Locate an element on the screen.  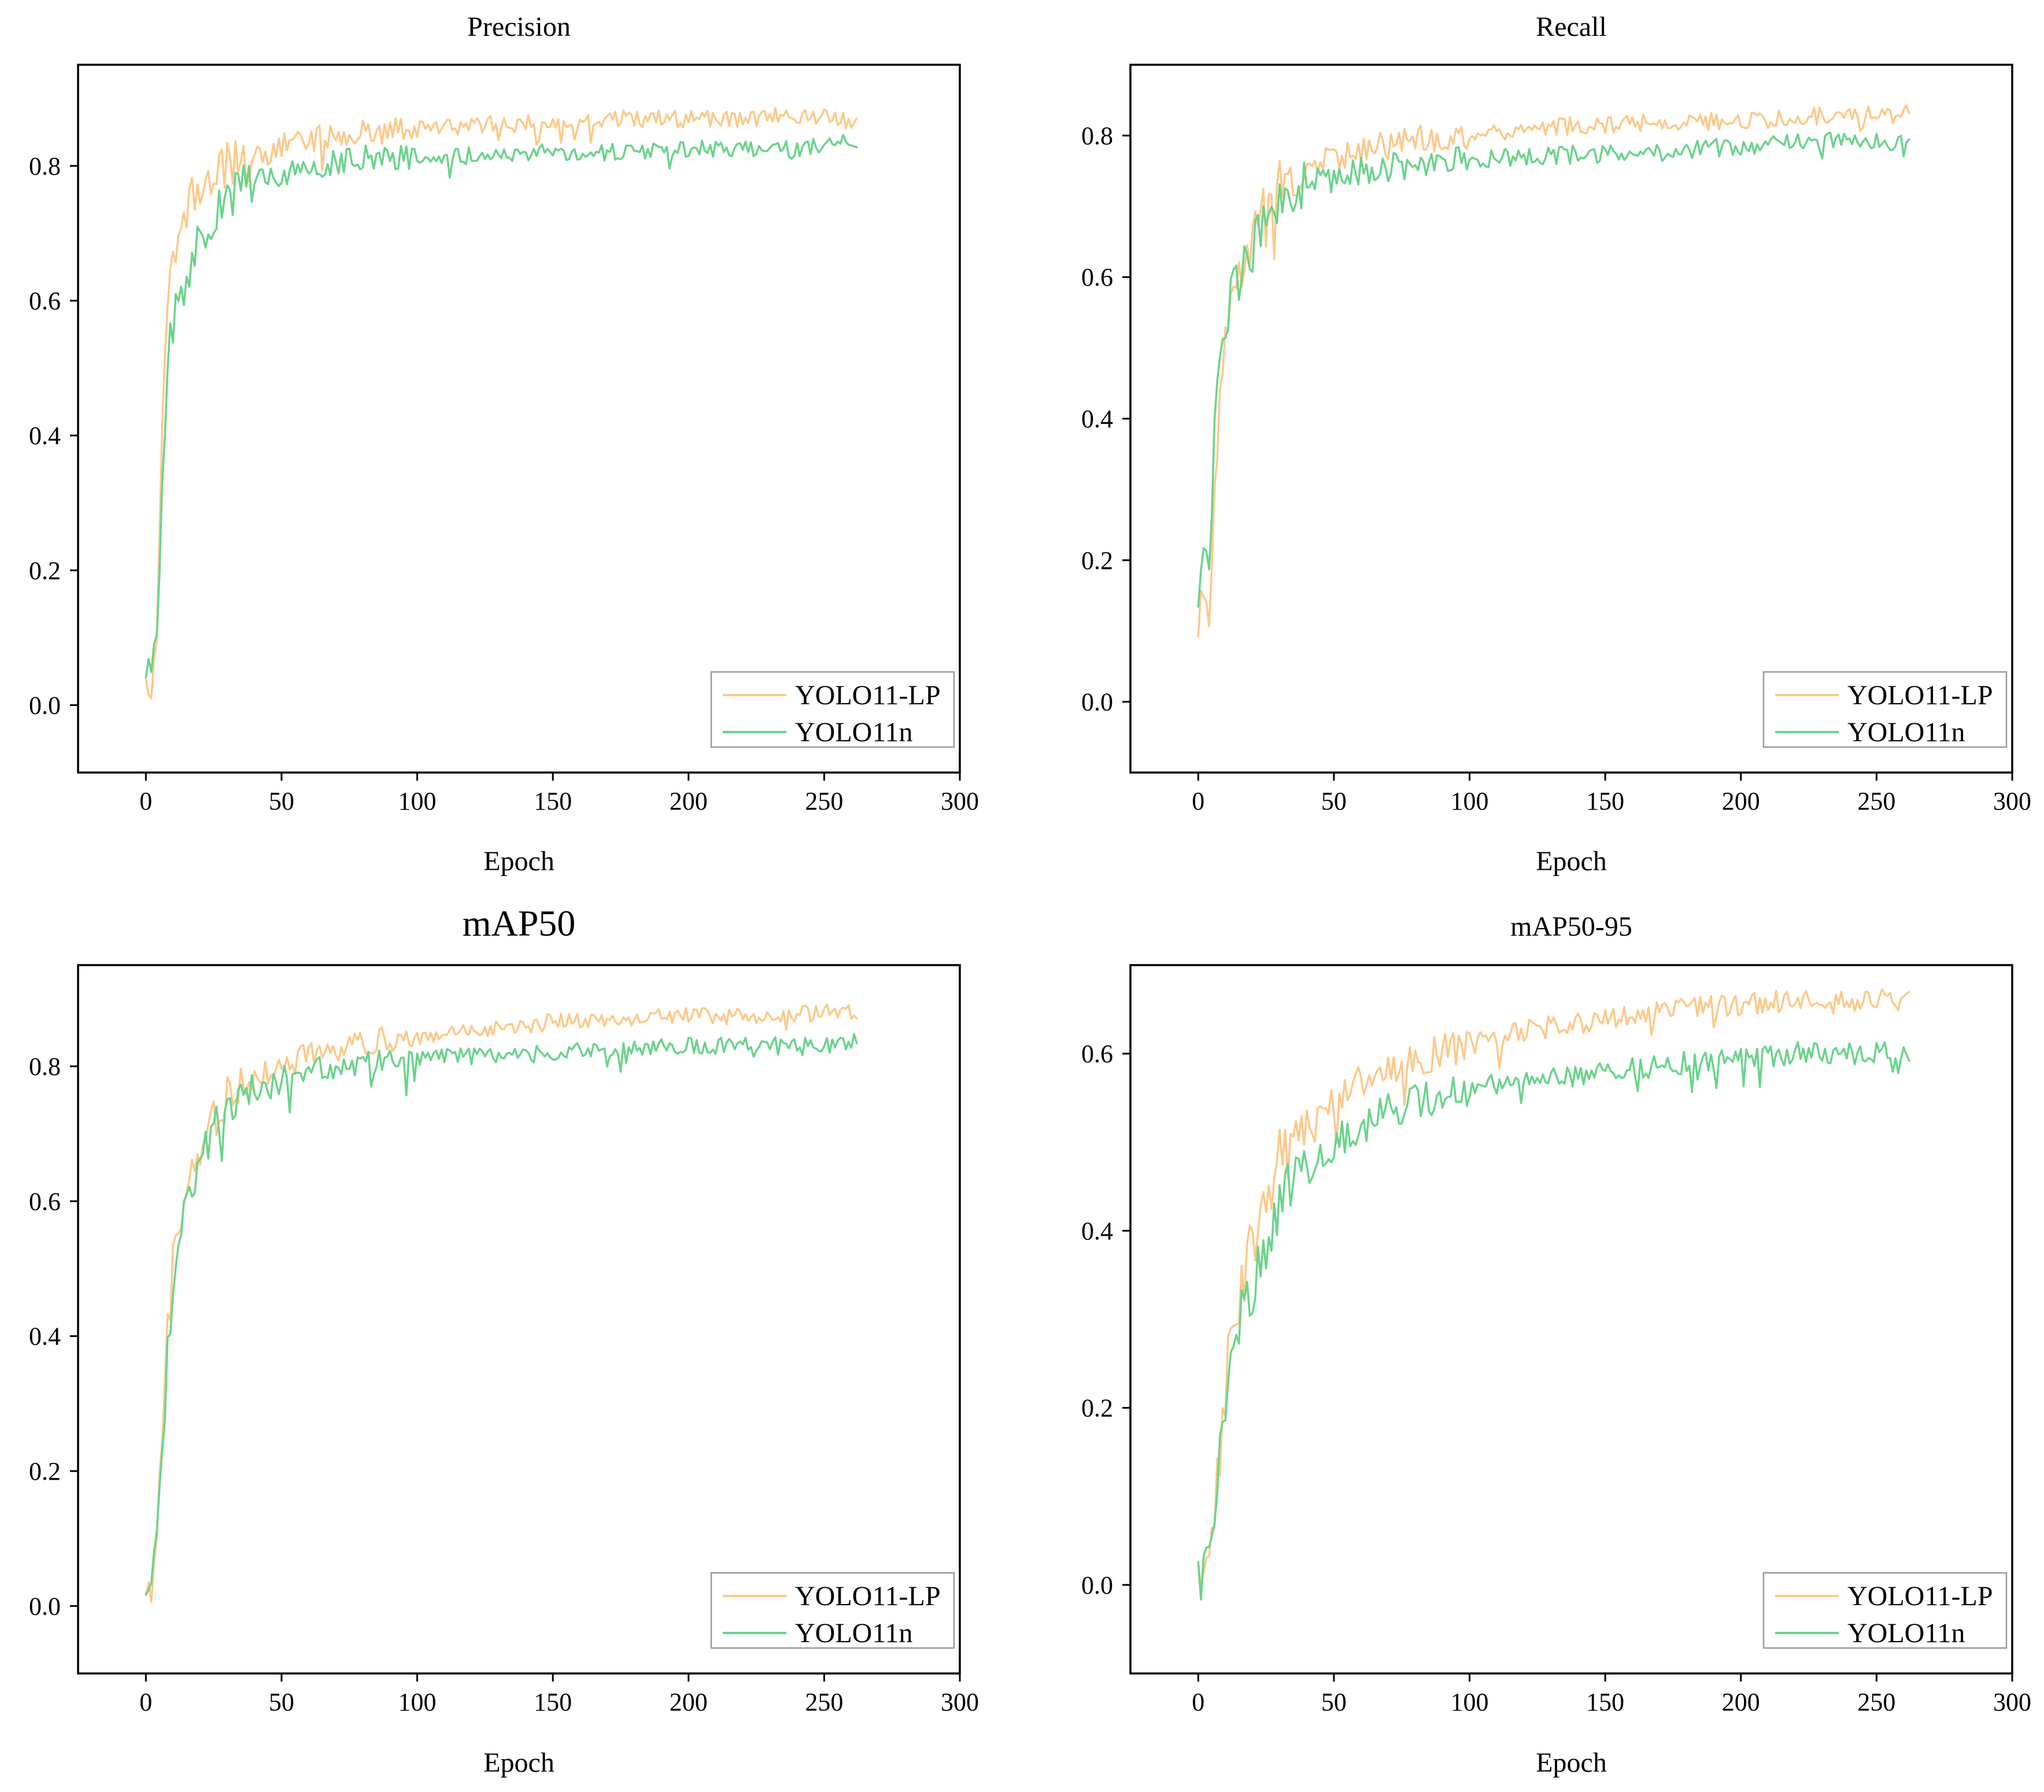
chart-title: Precision is located at coordinates (519, 27).